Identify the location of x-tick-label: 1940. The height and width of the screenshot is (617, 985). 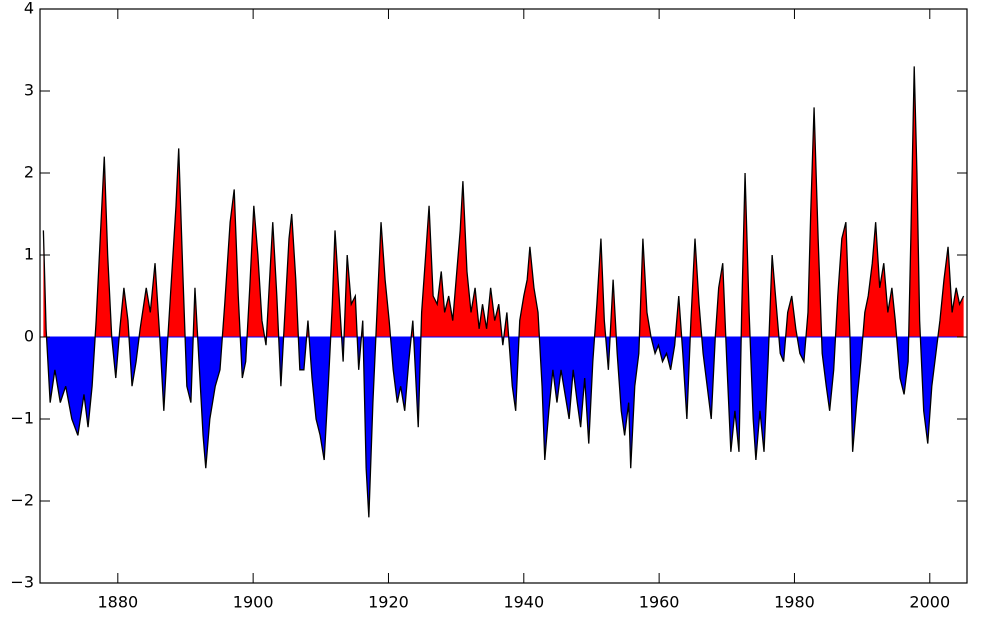
(523, 602).